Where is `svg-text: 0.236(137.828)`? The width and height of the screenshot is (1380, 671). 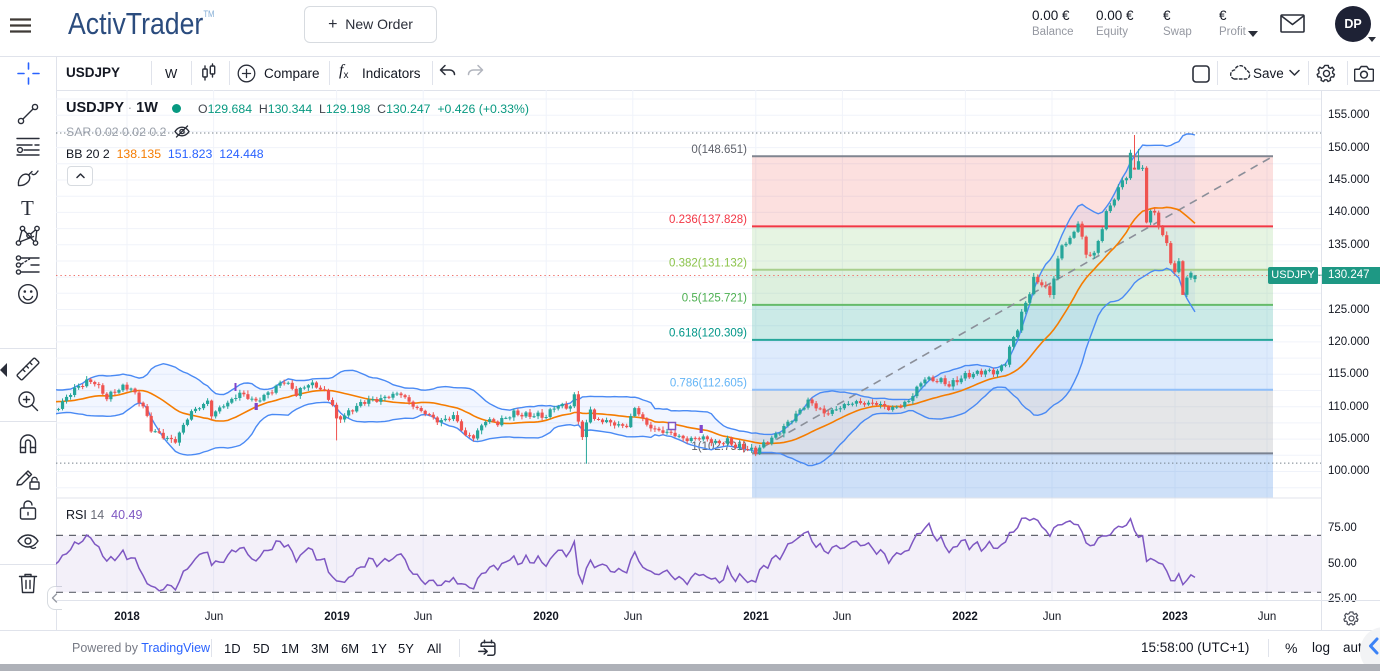
svg-text: 0.236(137.828) is located at coordinates (708, 220).